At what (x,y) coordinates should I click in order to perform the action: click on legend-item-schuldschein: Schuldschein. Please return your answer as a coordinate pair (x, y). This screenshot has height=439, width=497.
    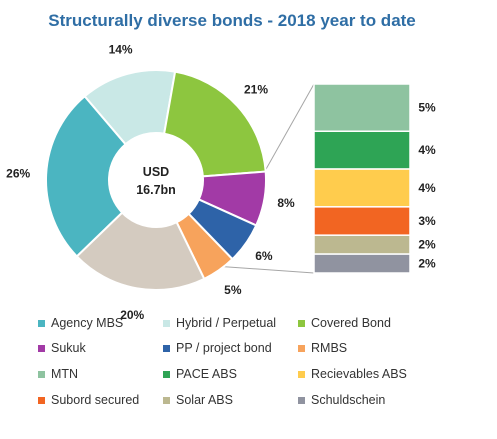
    Looking at the image, I should click on (341, 400).